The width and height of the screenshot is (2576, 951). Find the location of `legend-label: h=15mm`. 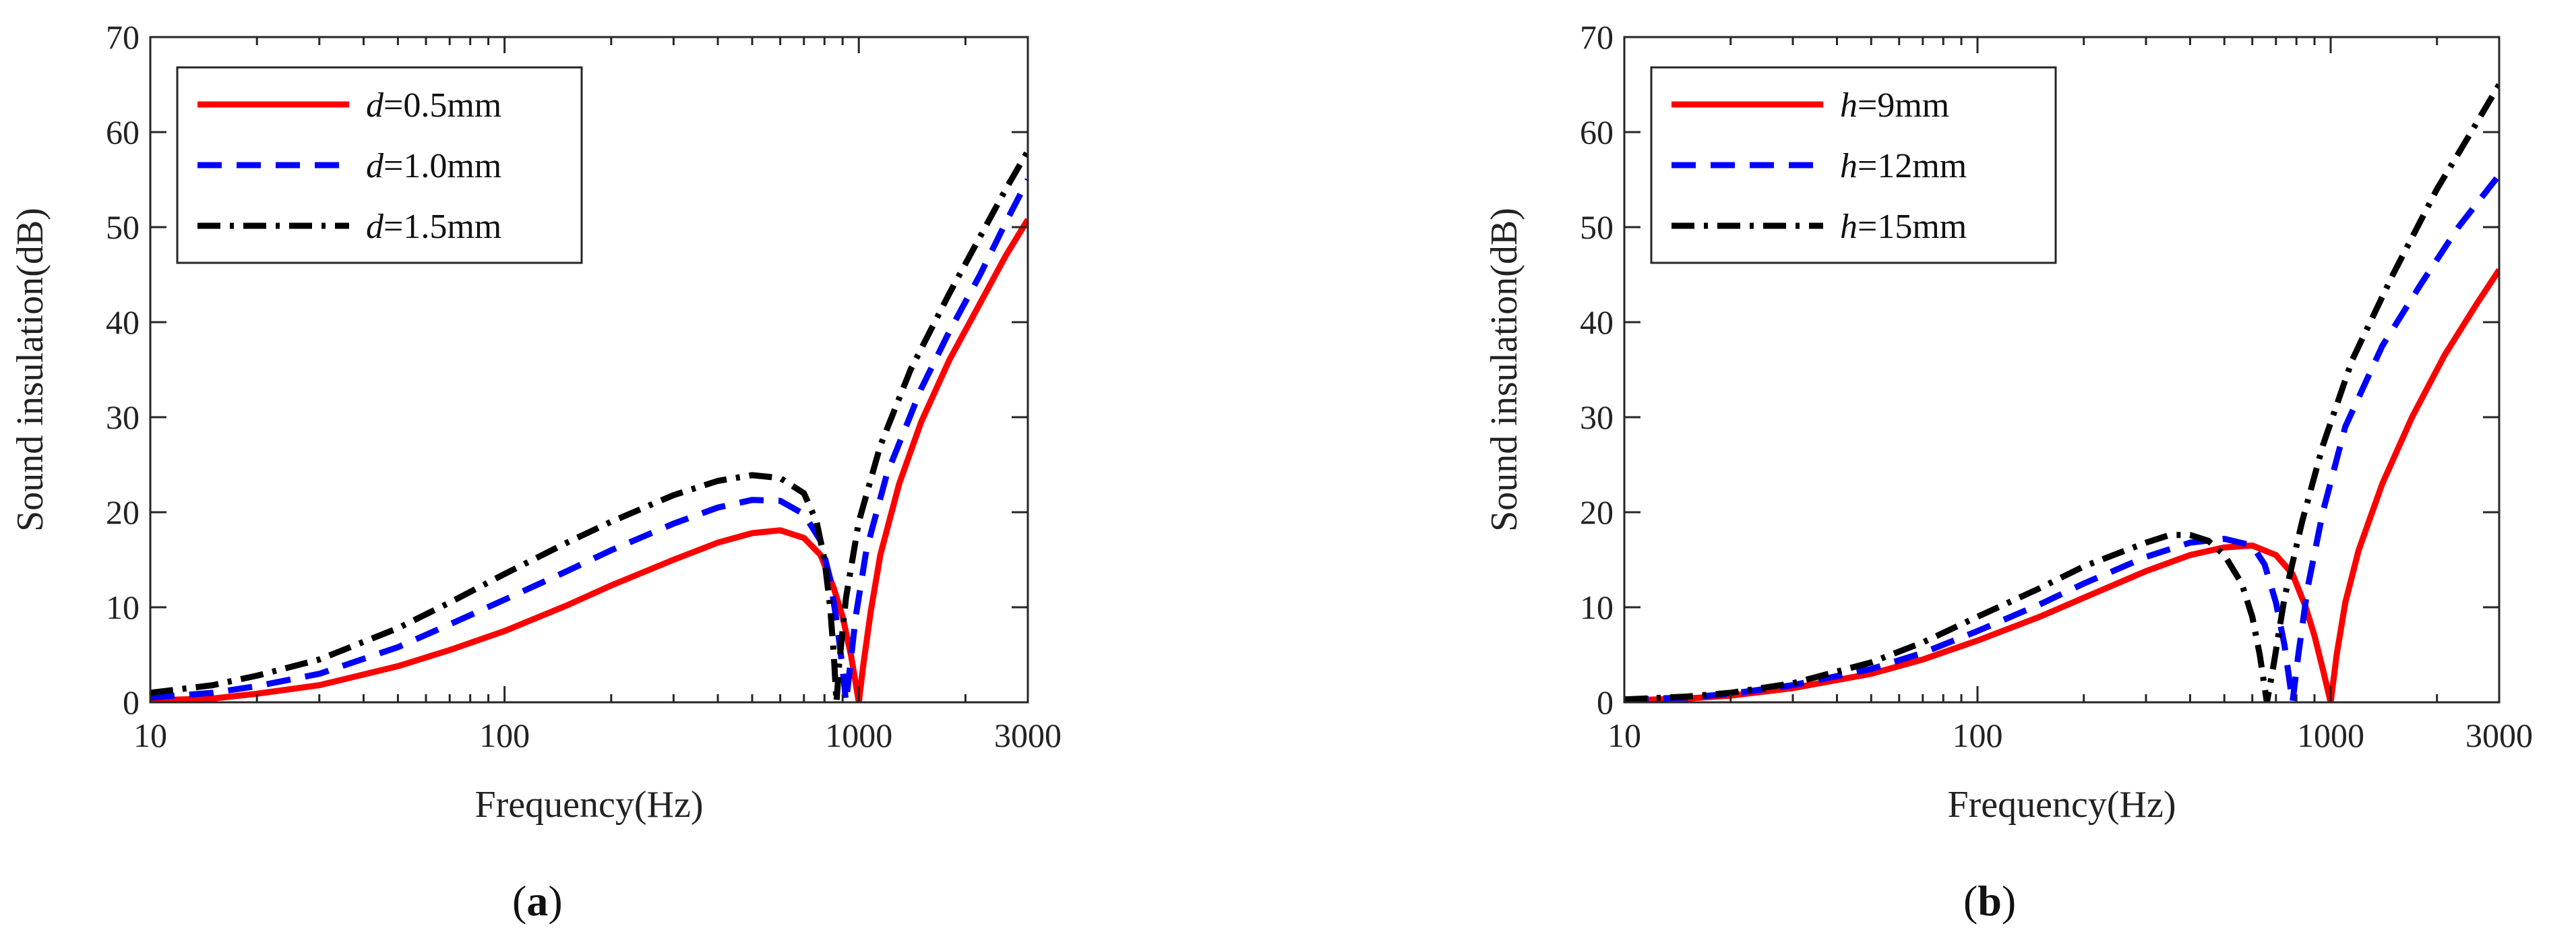

legend-label: h=15mm is located at coordinates (1904, 227).